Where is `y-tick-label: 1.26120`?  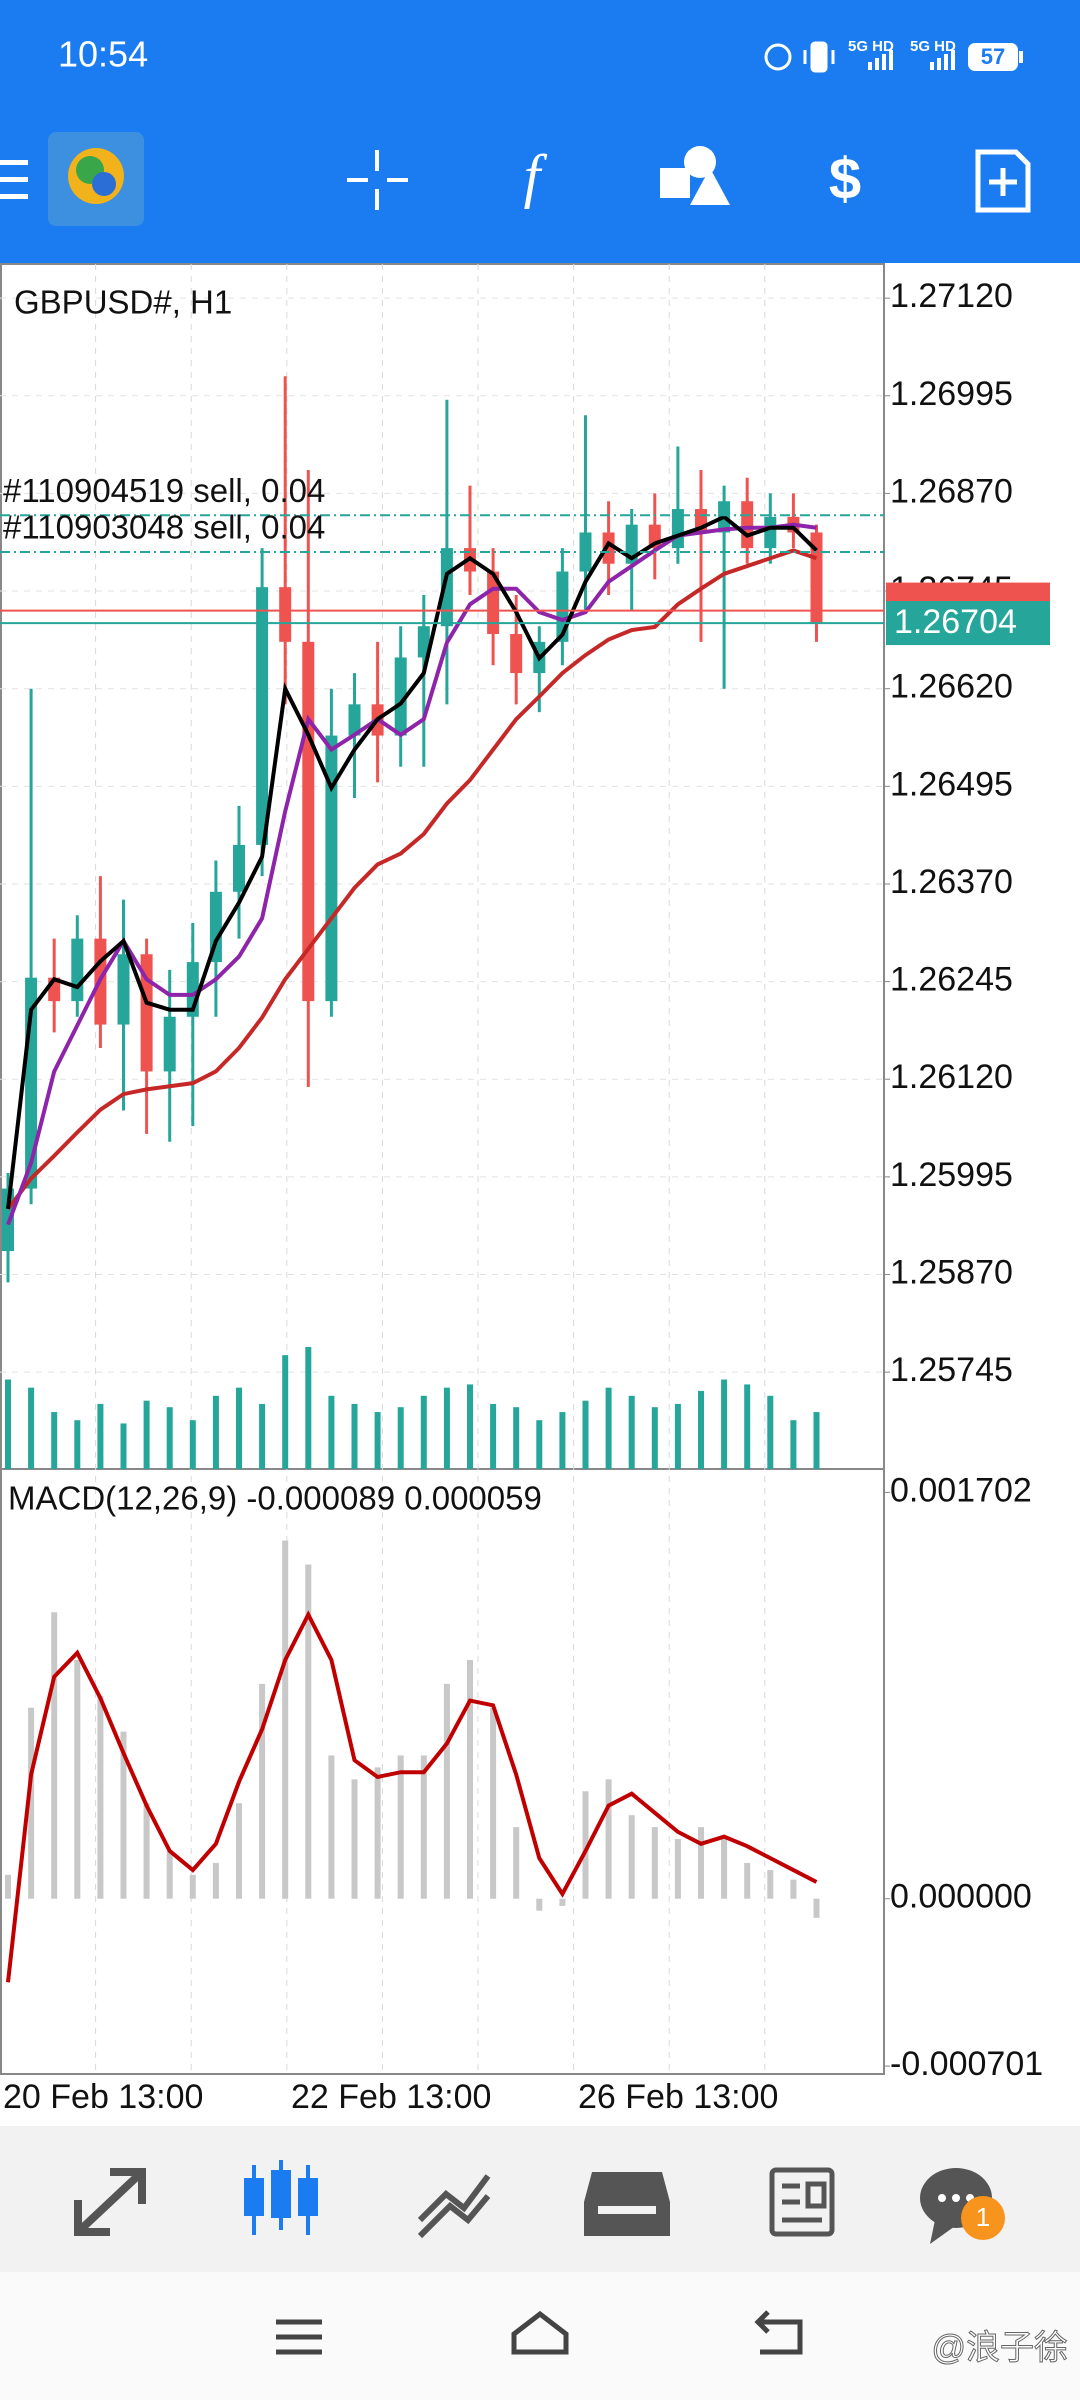
y-tick-label: 1.26120 is located at coordinates (951, 1077).